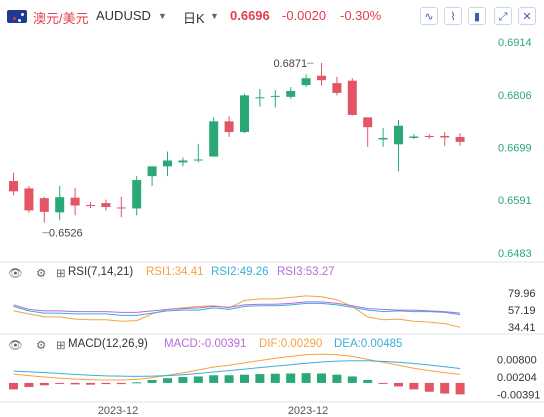 The image size is (544, 417). I want to click on pair-code: AUDUSD, so click(123, 15).